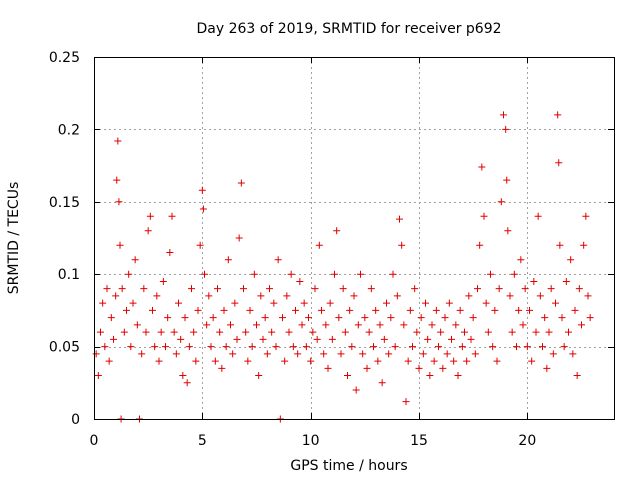 The image size is (640, 480). I want to click on x-axis-label: GPS time / hours, so click(348, 466).